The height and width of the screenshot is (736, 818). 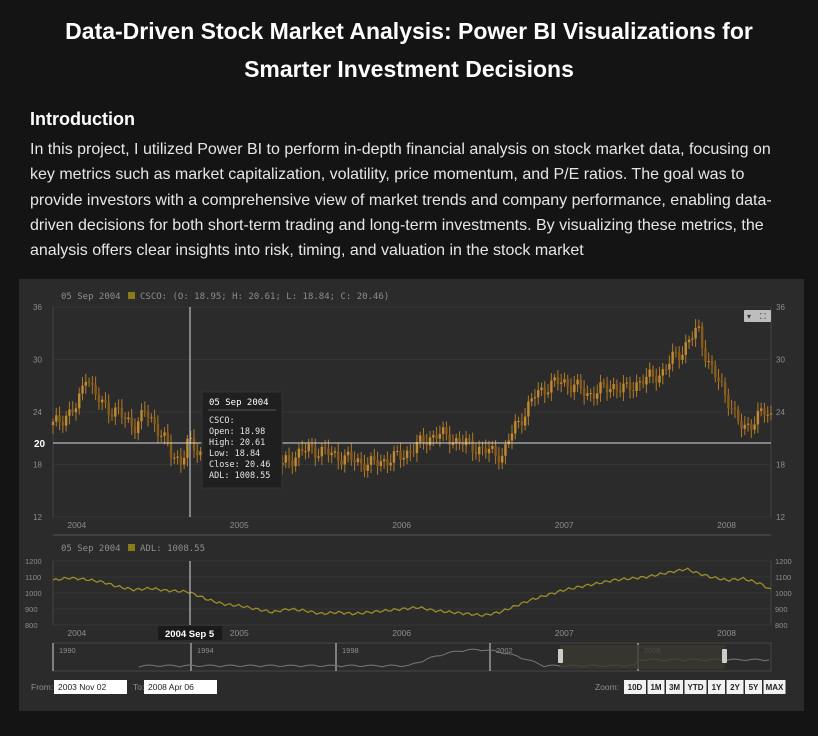 I want to click on price-xtick: 2006, so click(x=401, y=525).